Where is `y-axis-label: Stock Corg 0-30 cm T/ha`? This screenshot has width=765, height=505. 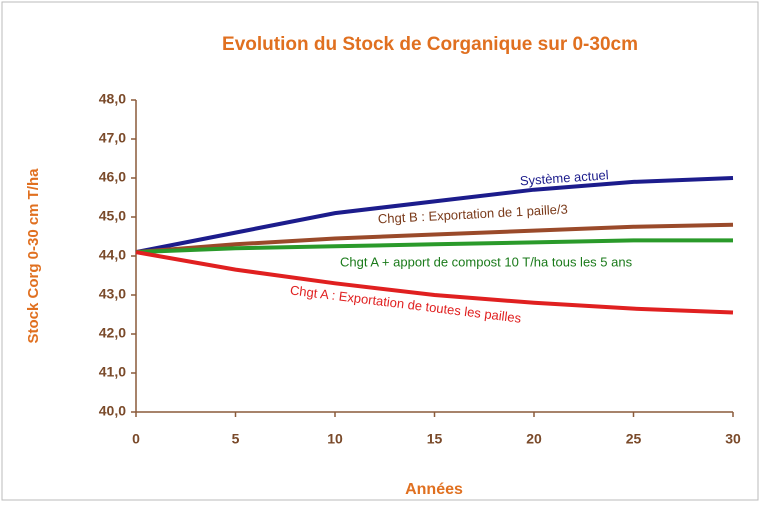 y-axis-label: Stock Corg 0-30 cm T/ha is located at coordinates (33, 256).